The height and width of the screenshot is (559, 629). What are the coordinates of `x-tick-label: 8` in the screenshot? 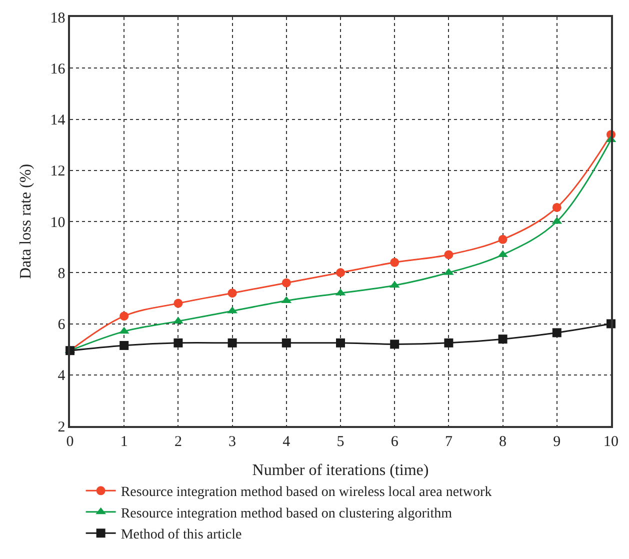 It's located at (503, 442).